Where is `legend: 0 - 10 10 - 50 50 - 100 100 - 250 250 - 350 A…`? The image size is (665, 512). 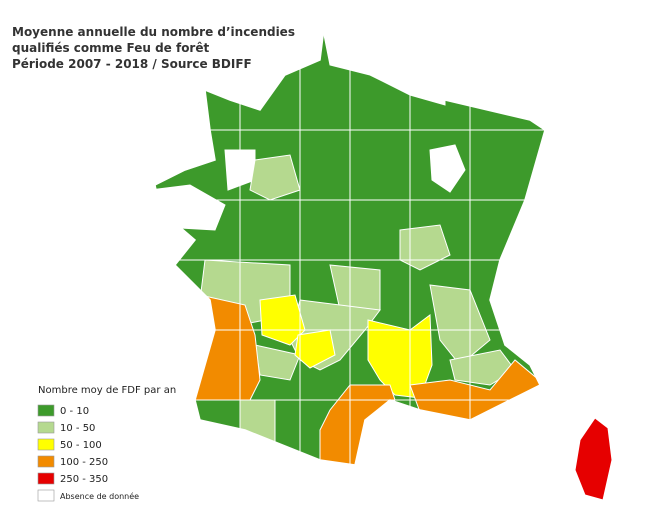 legend: 0 - 10 10 - 50 50 - 100 100 - 250 250 - 350 A… is located at coordinates (88, 453).